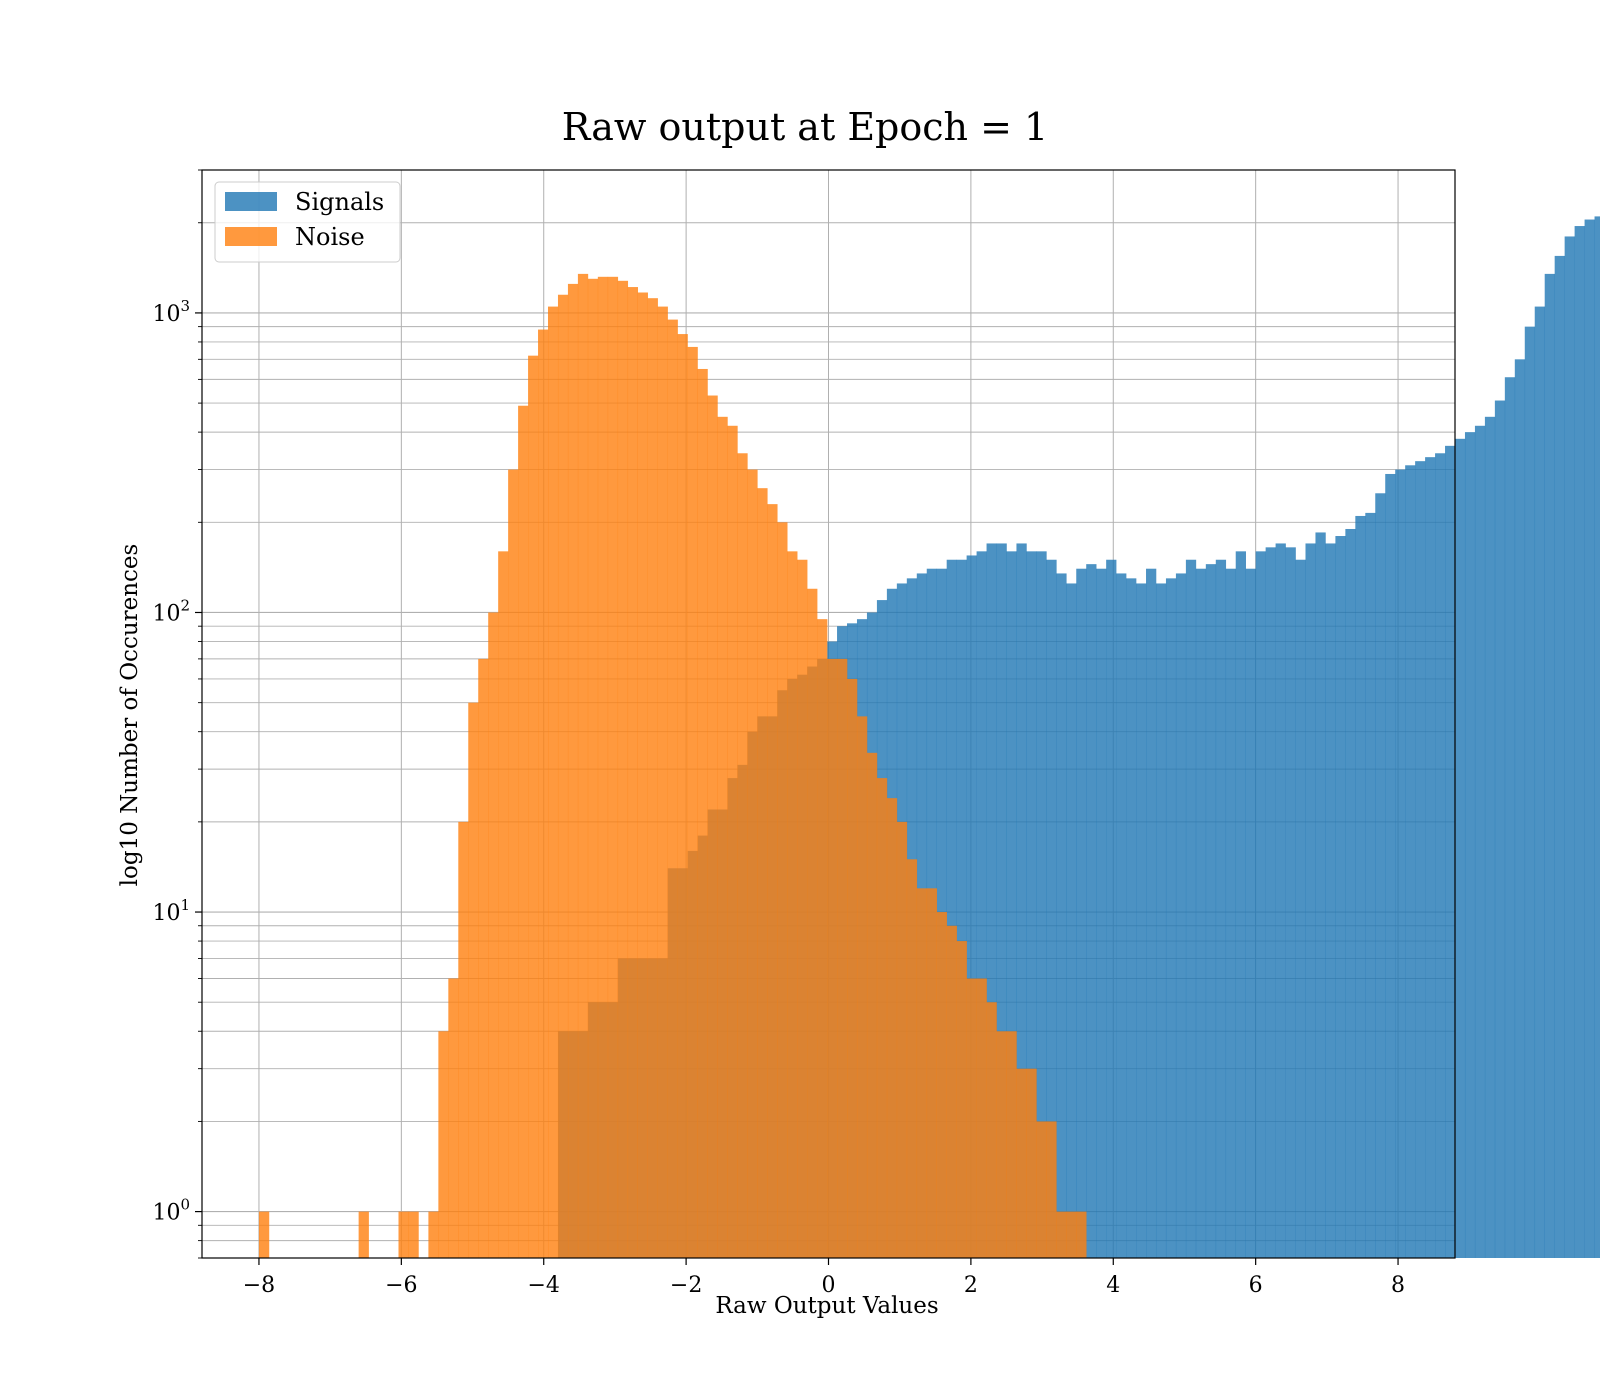 The width and height of the screenshot is (1600, 1400). I want to click on y-tick-label: 10⁰, so click(171, 1211).